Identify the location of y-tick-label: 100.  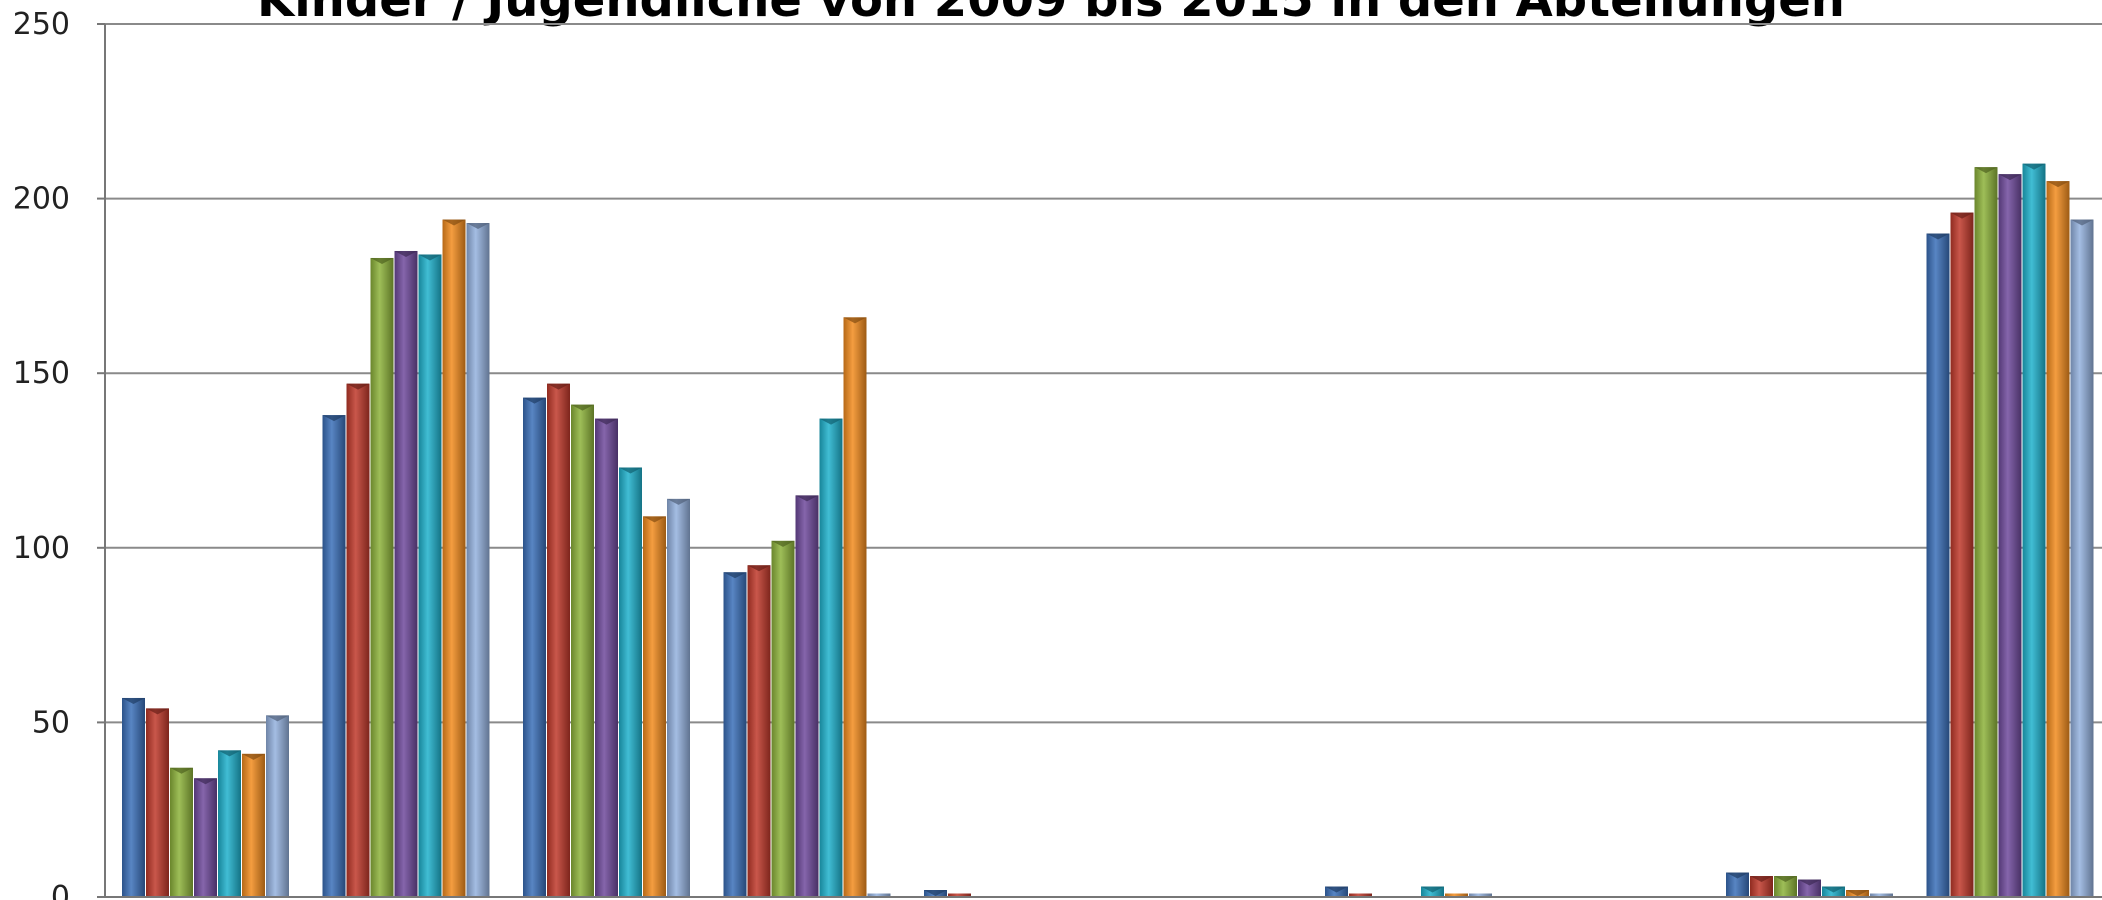
(41, 548).